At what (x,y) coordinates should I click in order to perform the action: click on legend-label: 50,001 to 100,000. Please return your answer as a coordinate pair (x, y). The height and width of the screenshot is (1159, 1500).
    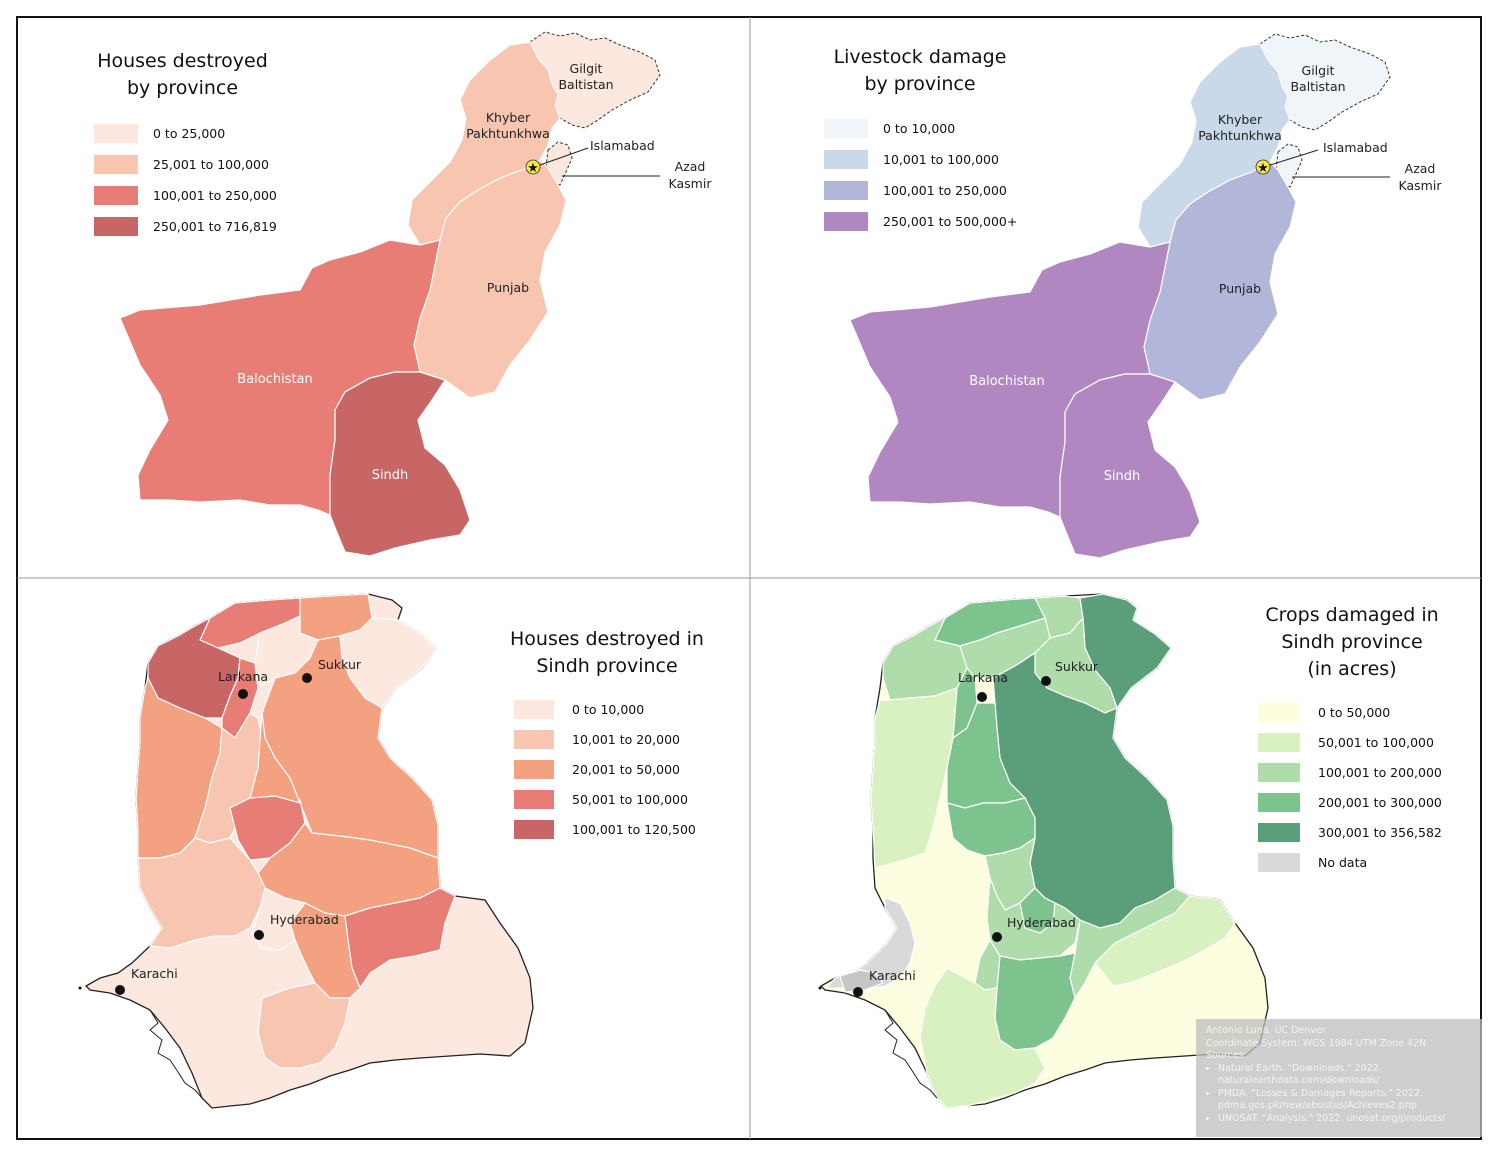
    Looking at the image, I should click on (630, 799).